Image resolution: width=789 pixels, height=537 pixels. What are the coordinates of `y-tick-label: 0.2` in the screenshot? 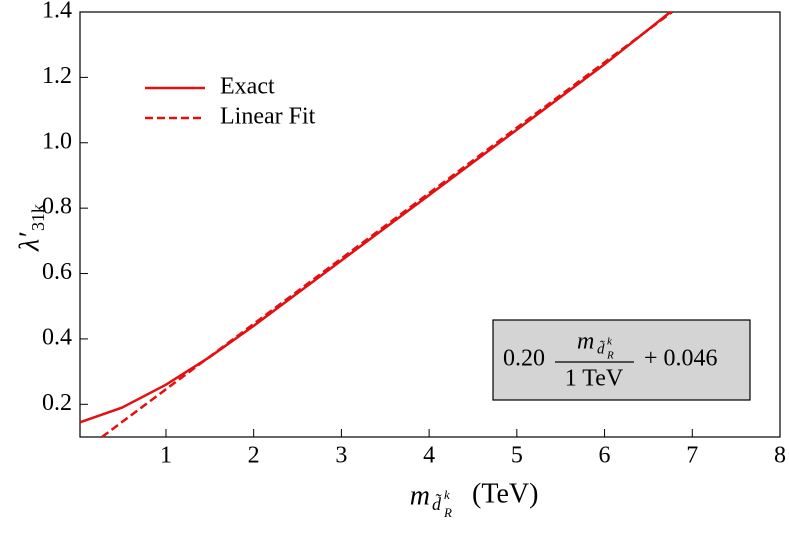 It's located at (57, 403).